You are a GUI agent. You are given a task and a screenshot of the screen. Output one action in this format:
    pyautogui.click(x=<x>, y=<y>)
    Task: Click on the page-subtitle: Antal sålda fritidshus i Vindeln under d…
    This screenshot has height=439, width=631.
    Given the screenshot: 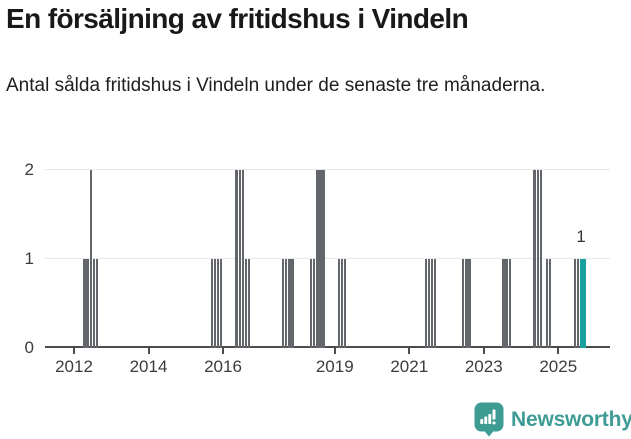 What is the action you would take?
    pyautogui.click(x=276, y=85)
    